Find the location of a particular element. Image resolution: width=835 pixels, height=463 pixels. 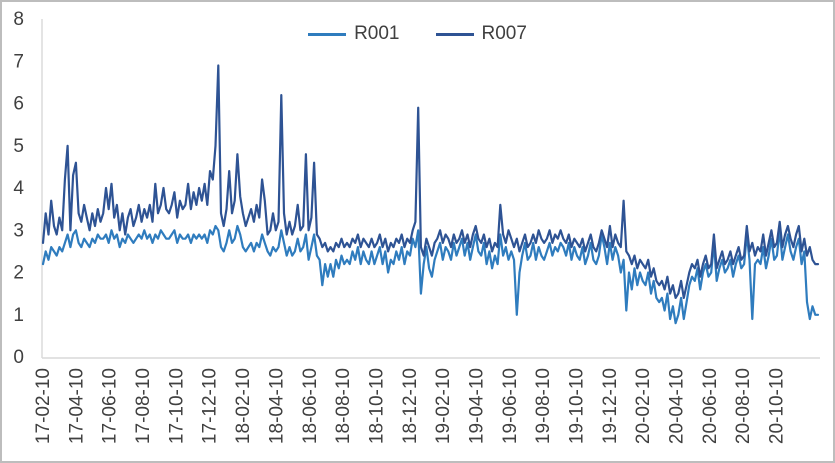

legend-swatch-r001-icon is located at coordinates (327, 34).